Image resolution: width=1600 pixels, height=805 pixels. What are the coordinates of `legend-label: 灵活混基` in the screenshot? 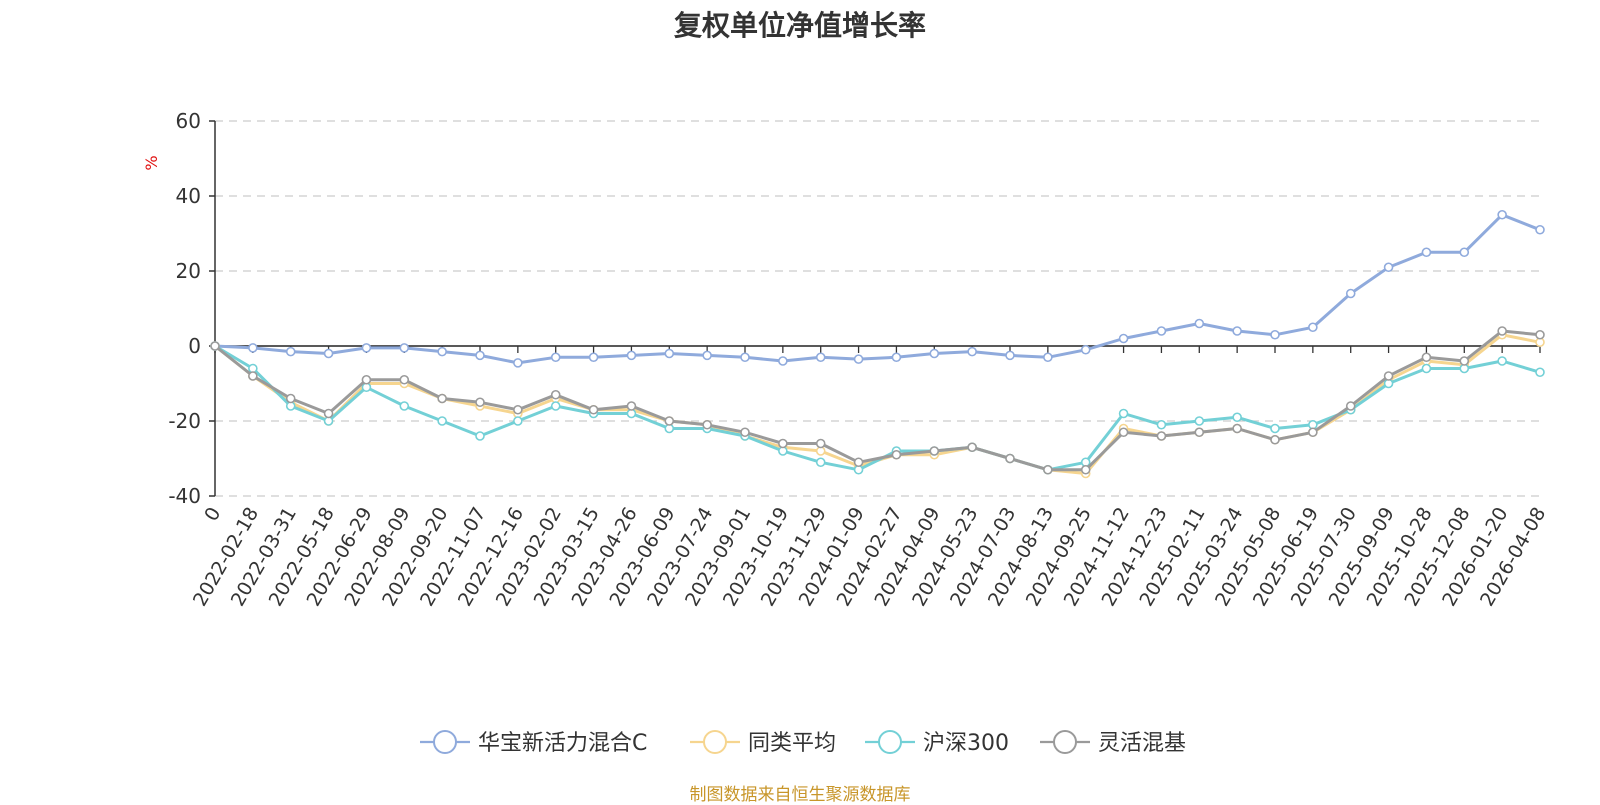 It's located at (1142, 743).